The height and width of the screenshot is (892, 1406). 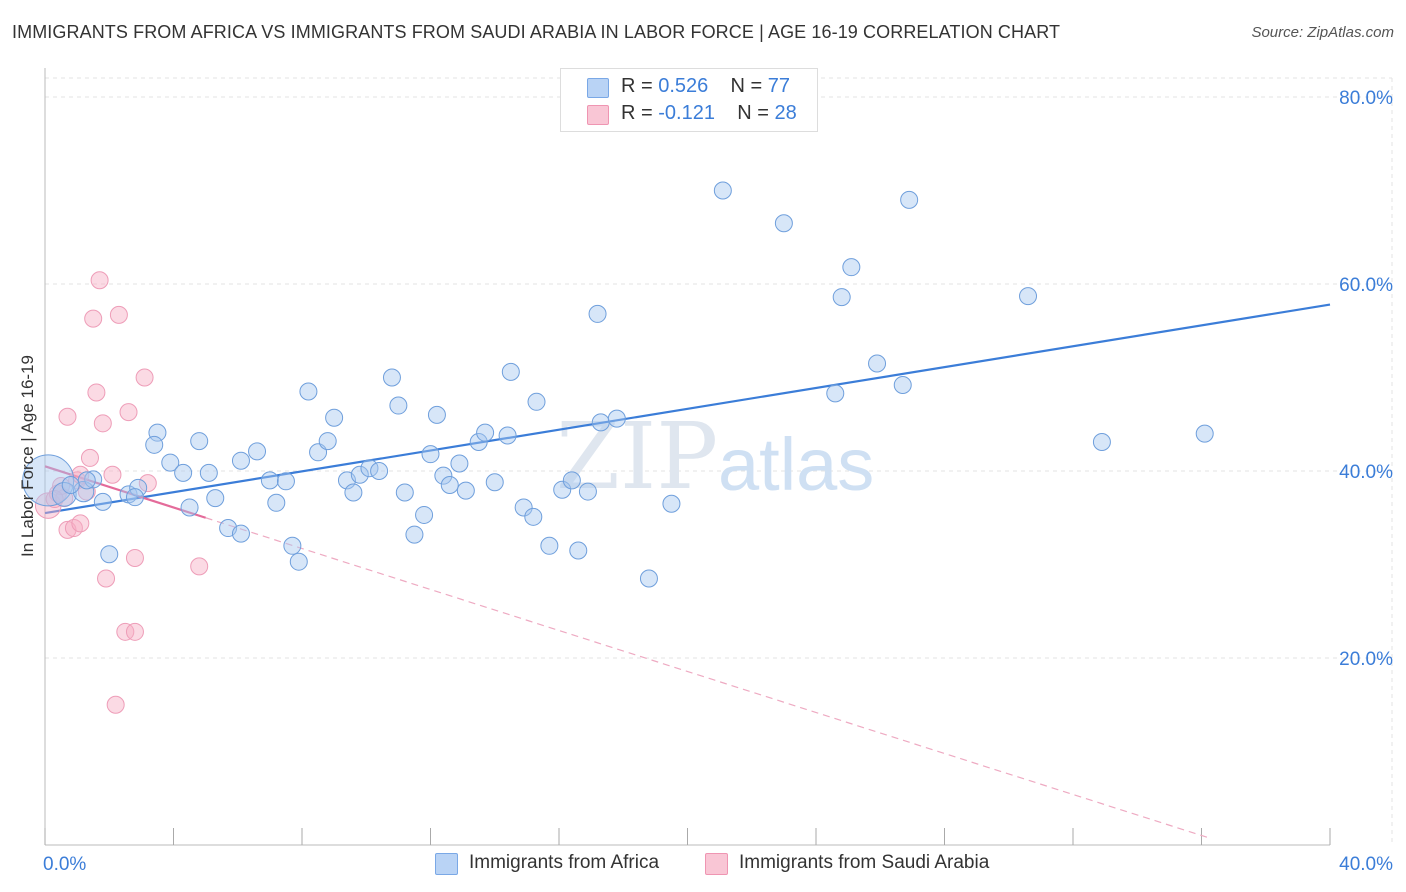 I want to click on y-axis-title: In Labor Force | Age 16-19, so click(x=27, y=456).